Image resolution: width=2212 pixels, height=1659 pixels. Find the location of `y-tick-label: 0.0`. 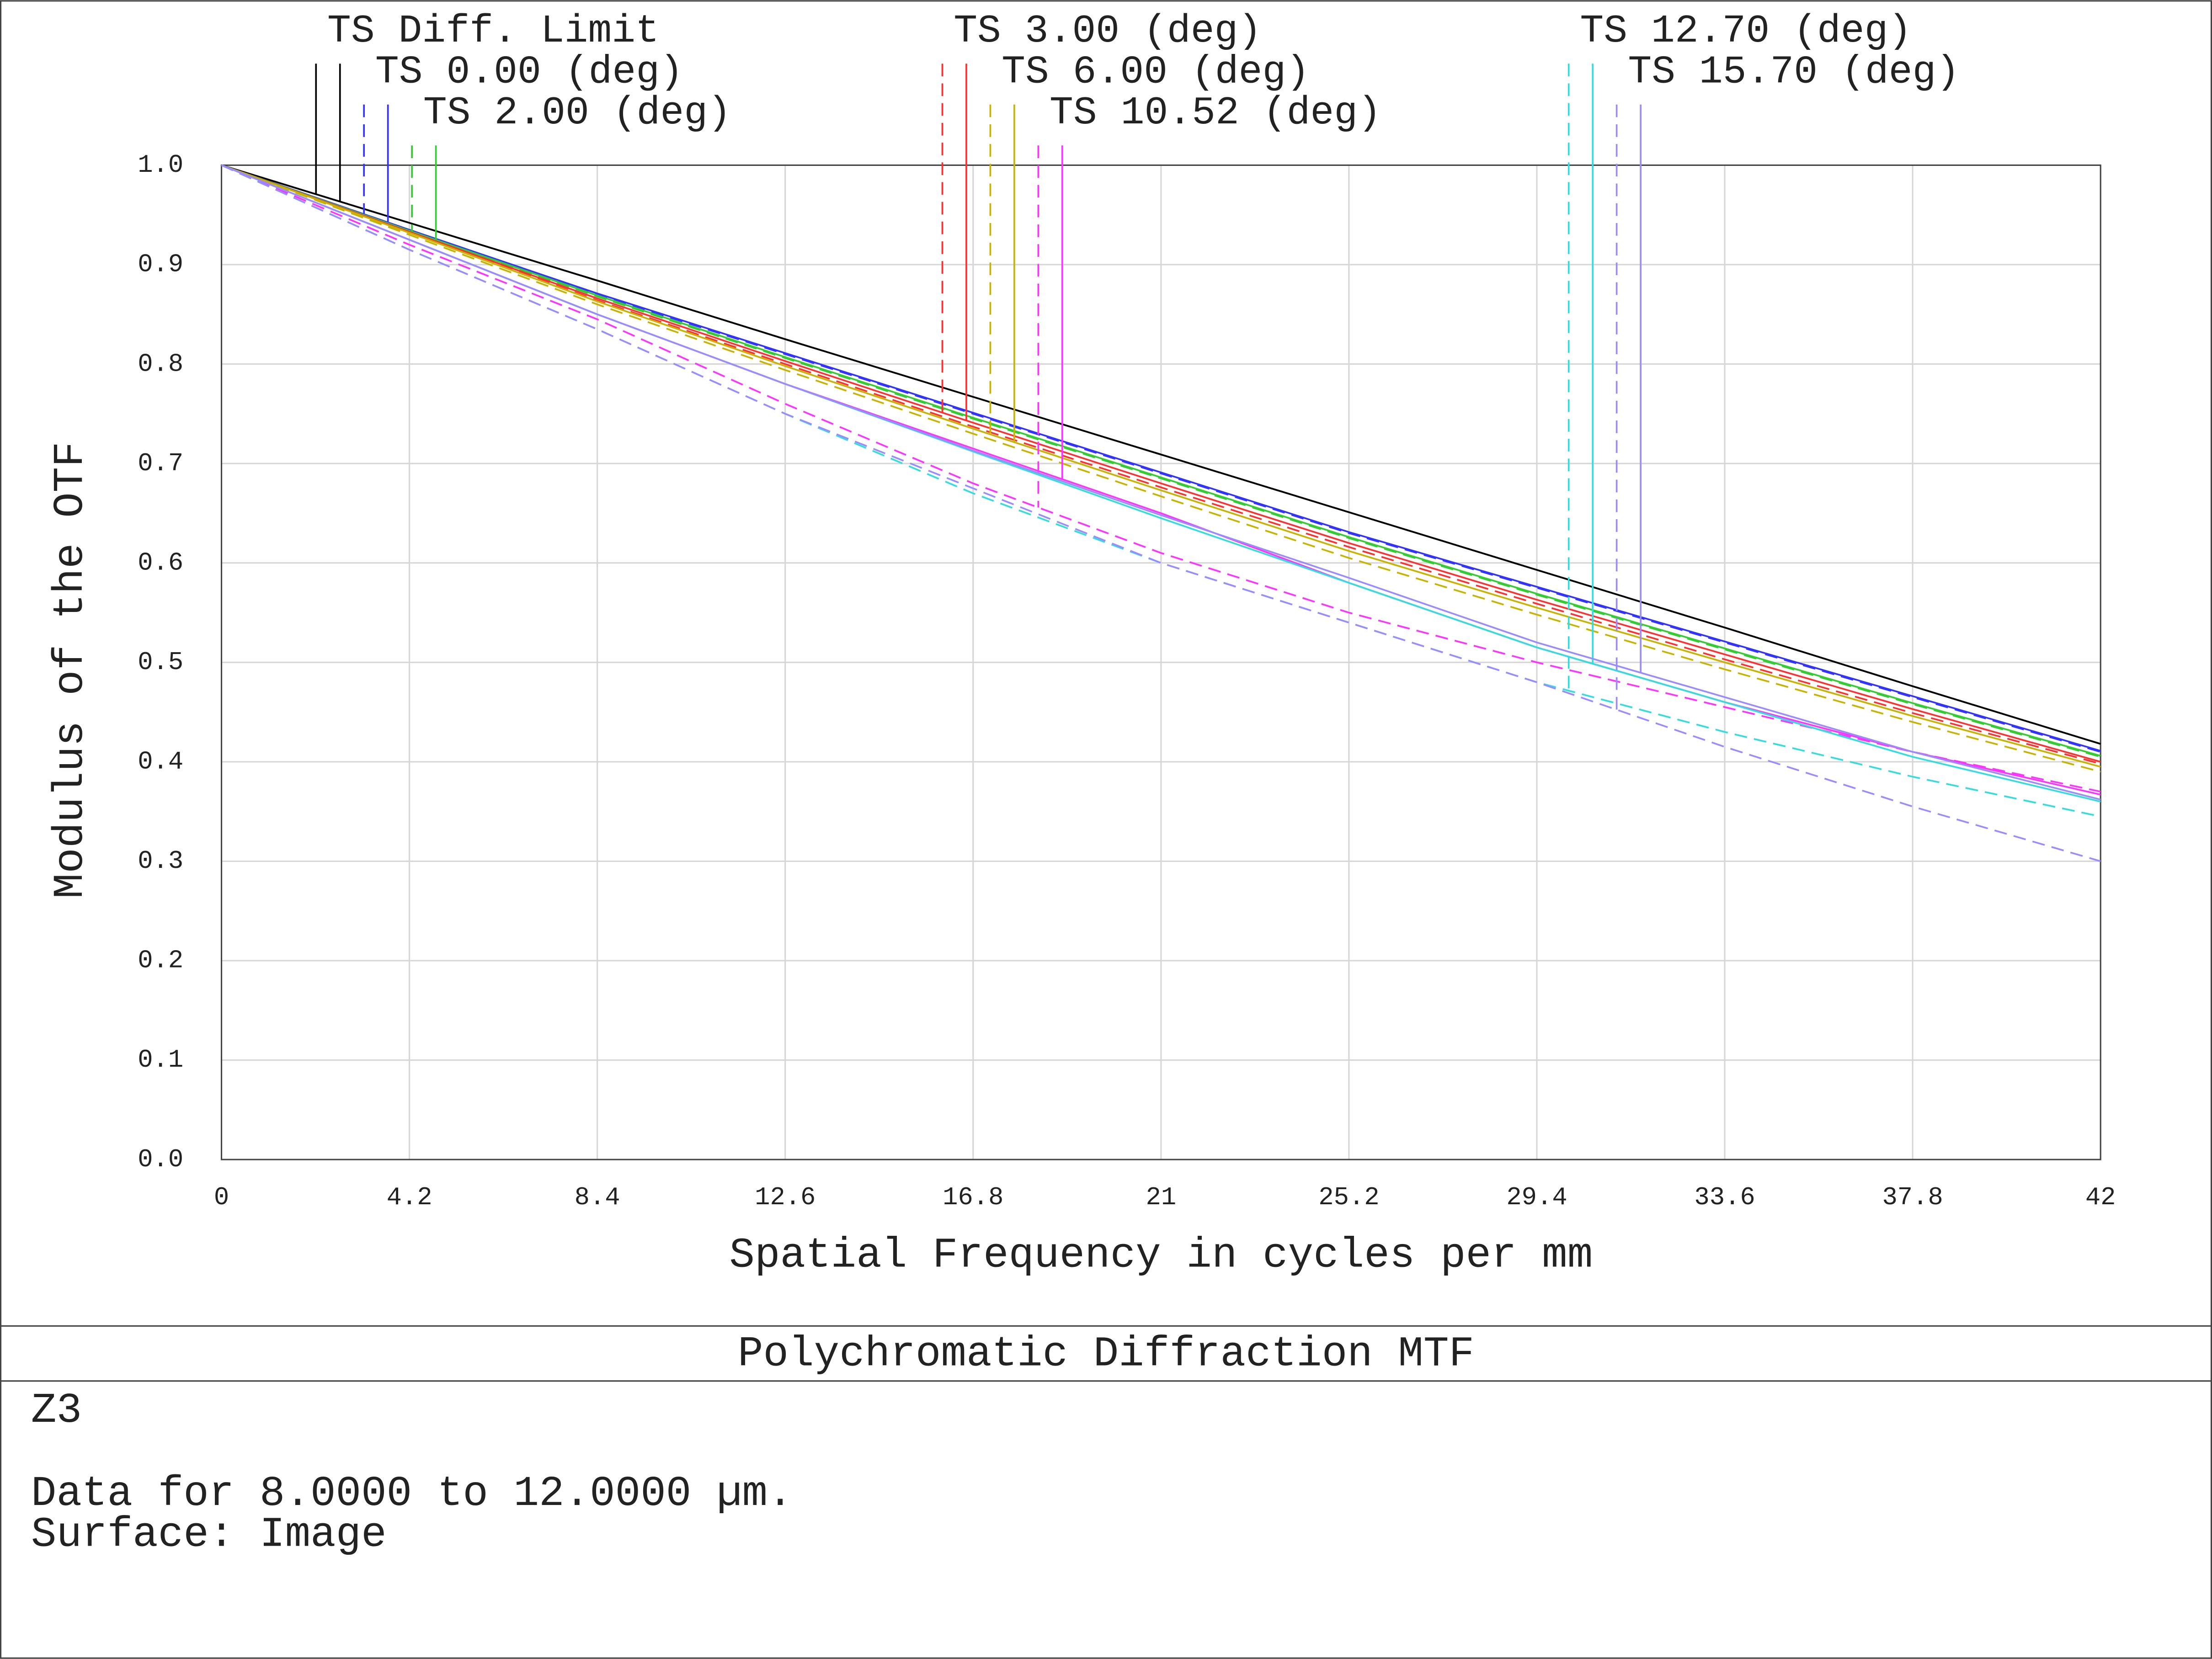

y-tick-label: 0.0 is located at coordinates (160, 1159).